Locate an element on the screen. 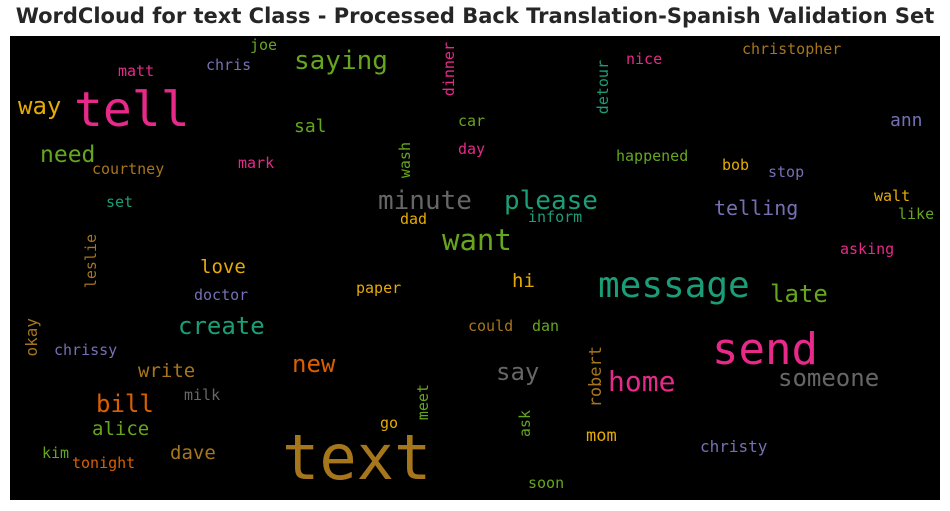  word-home: home is located at coordinates (642, 381).